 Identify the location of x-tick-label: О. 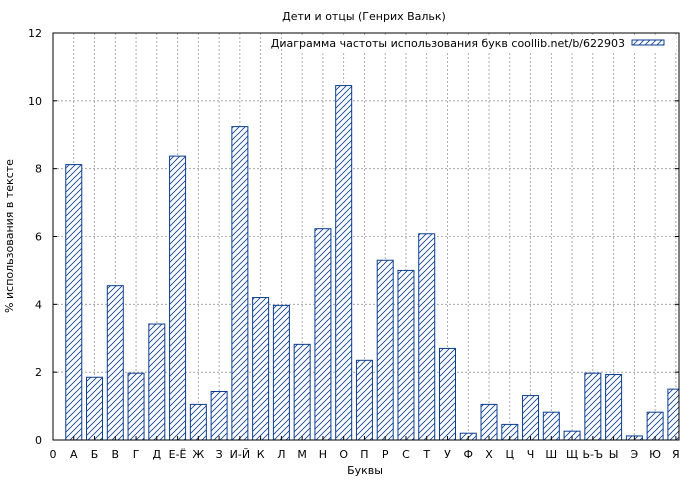
(343, 454).